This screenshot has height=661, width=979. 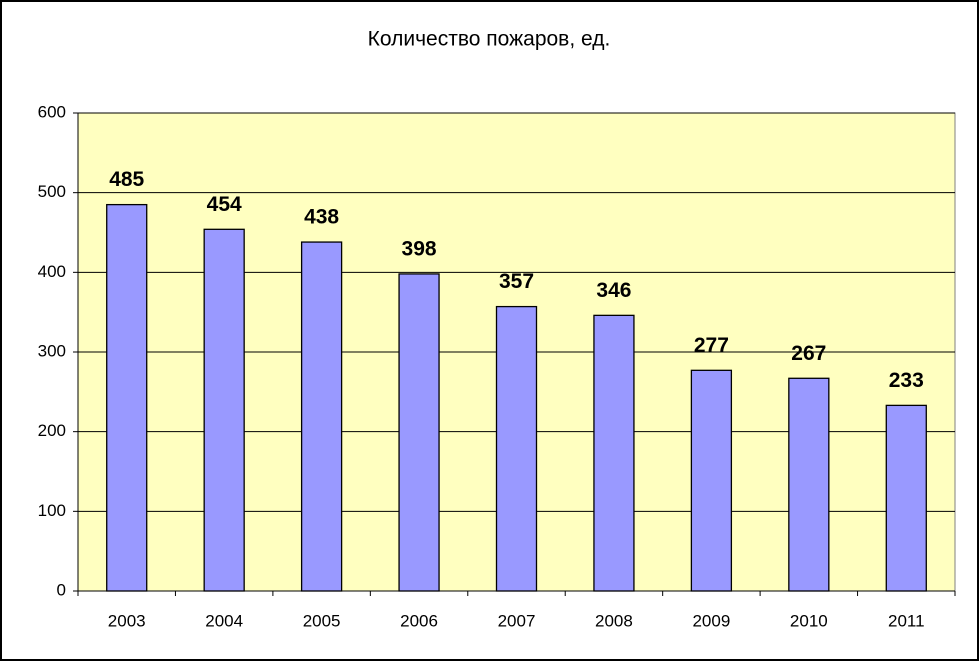 What do you see at coordinates (52, 271) in the screenshot?
I see `y-tick-label: 400` at bounding box center [52, 271].